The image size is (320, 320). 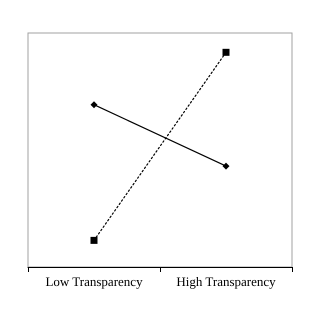 I want to click on x-tick-label: Low Transparency, so click(x=94, y=281).